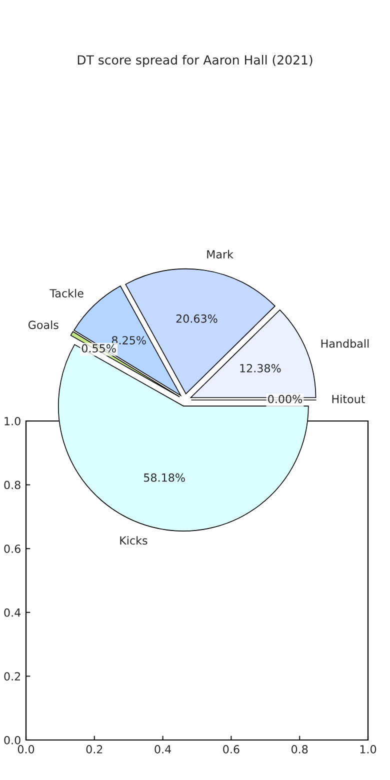  I want to click on x-tick-label: 0.6, so click(231, 749).